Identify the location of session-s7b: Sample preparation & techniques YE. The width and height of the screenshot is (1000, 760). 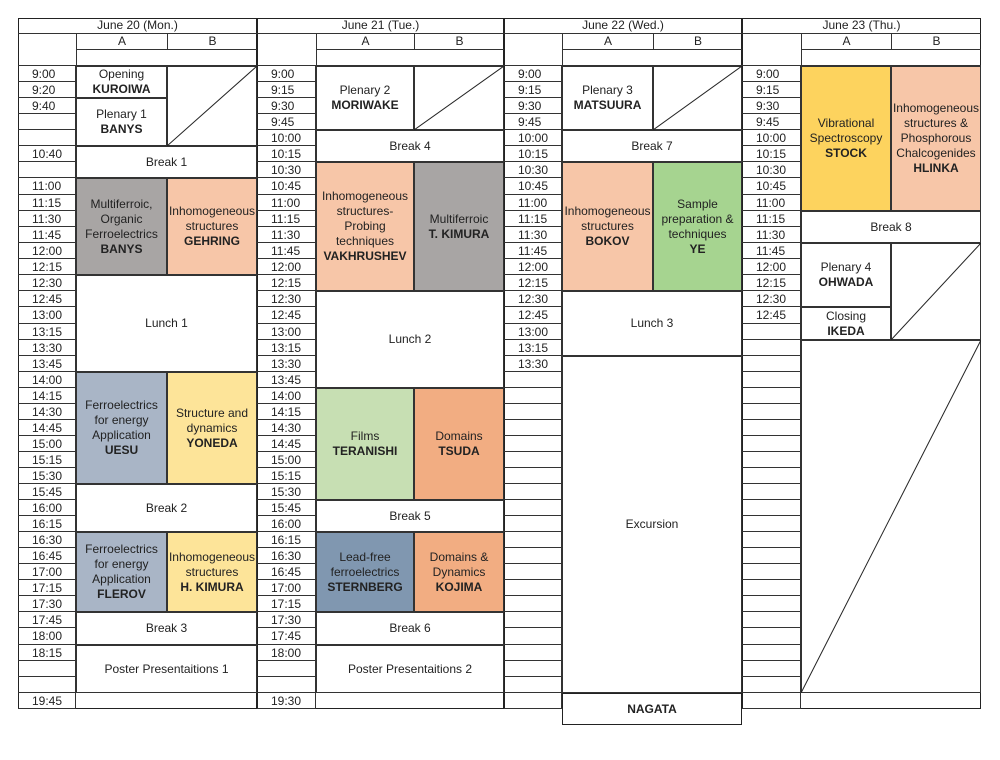
(697, 226).